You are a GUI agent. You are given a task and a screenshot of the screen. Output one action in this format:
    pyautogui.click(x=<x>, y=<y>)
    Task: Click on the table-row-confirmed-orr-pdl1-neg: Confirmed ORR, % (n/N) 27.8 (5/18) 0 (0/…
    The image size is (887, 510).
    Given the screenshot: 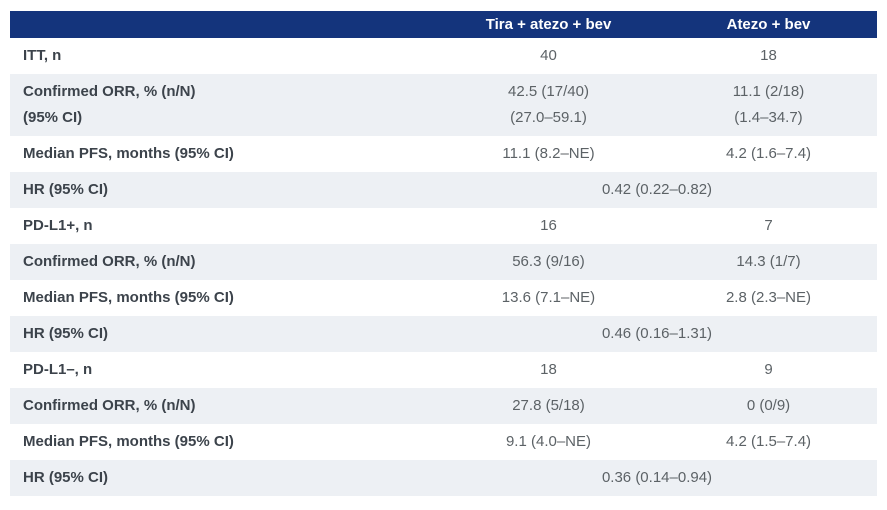 What is the action you would take?
    pyautogui.click(x=443, y=406)
    